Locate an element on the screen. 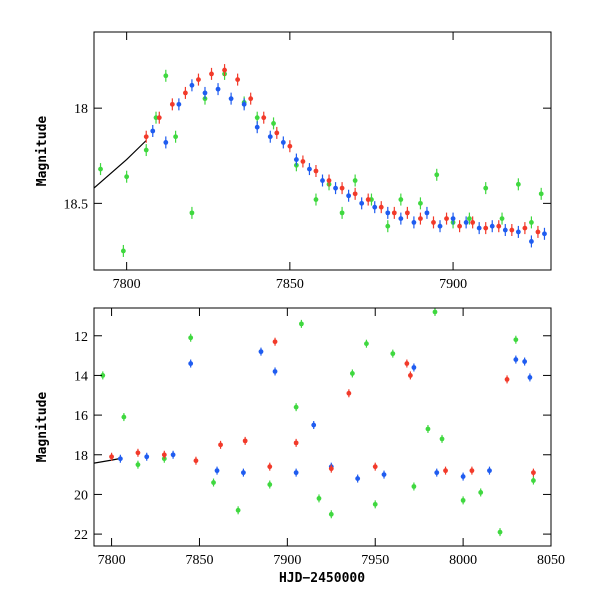  bottom-xtick-label: 8050 is located at coordinates (551, 560).